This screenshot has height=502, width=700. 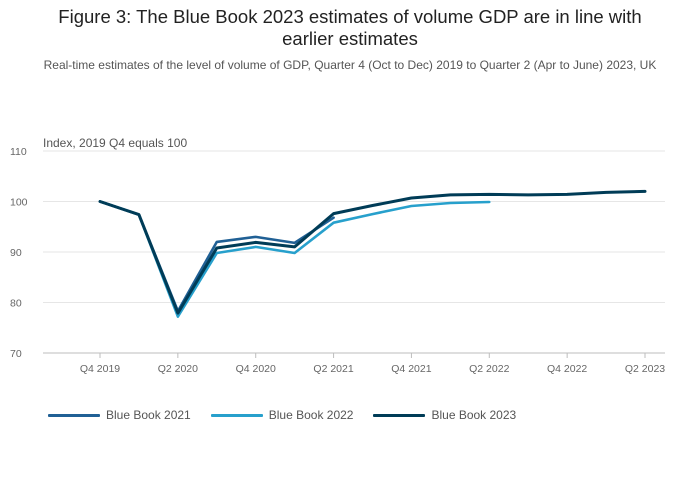 I want to click on y-tick-label: 100, so click(x=19, y=203).